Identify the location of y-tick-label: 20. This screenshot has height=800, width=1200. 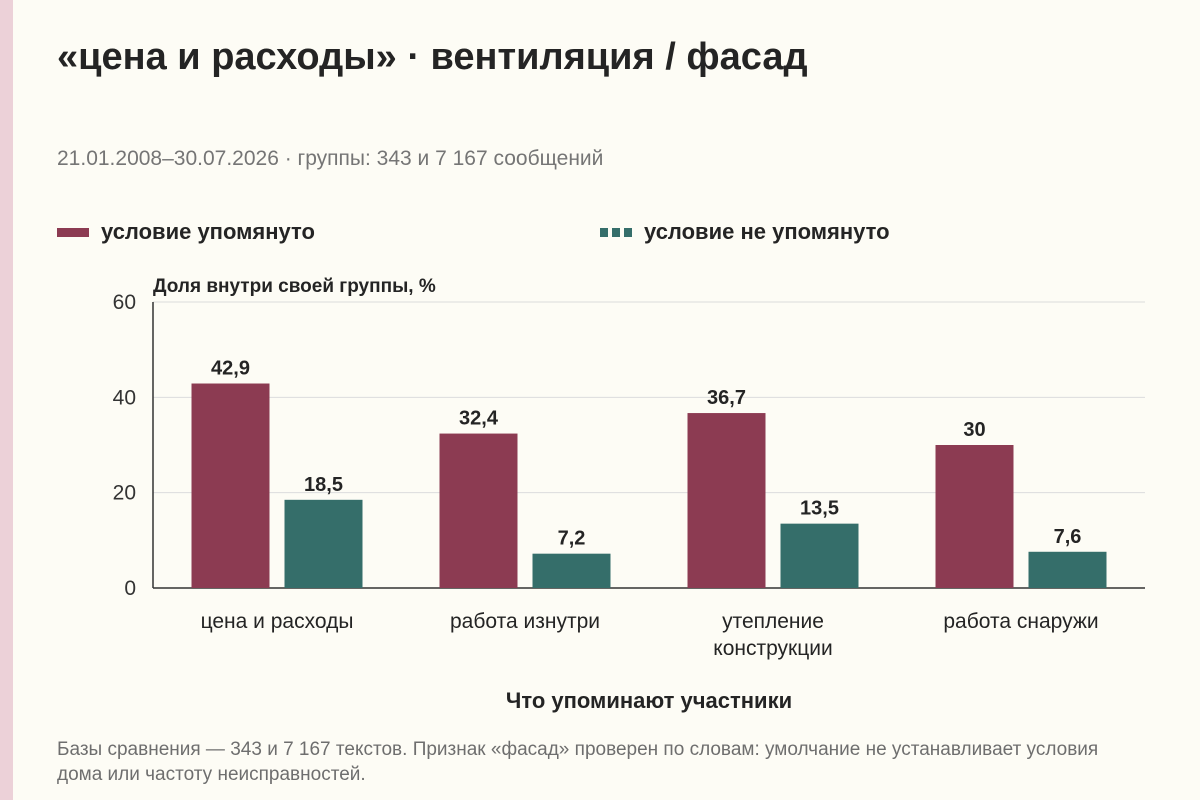
(124, 493).